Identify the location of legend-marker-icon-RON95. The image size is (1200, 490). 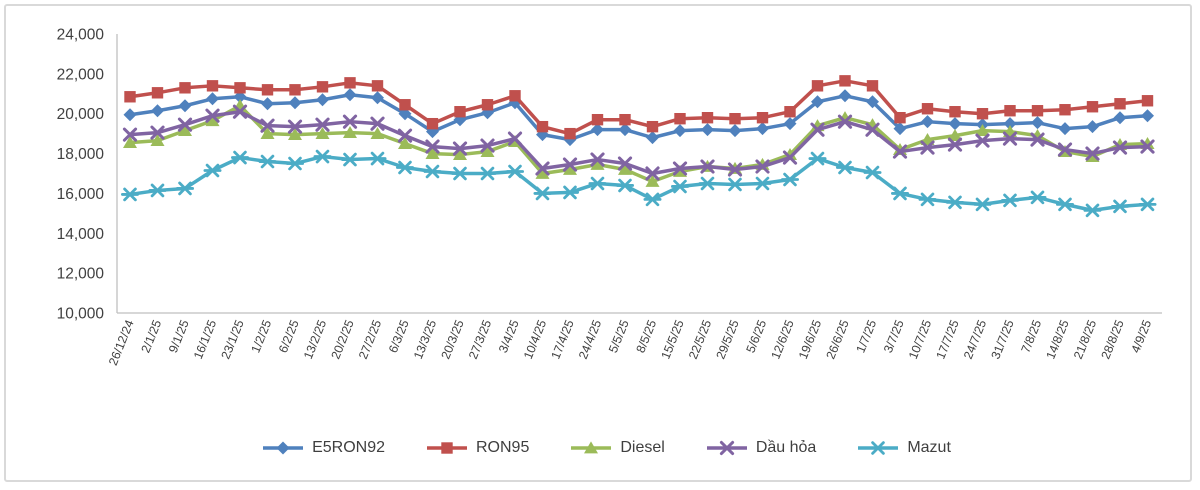
(447, 448).